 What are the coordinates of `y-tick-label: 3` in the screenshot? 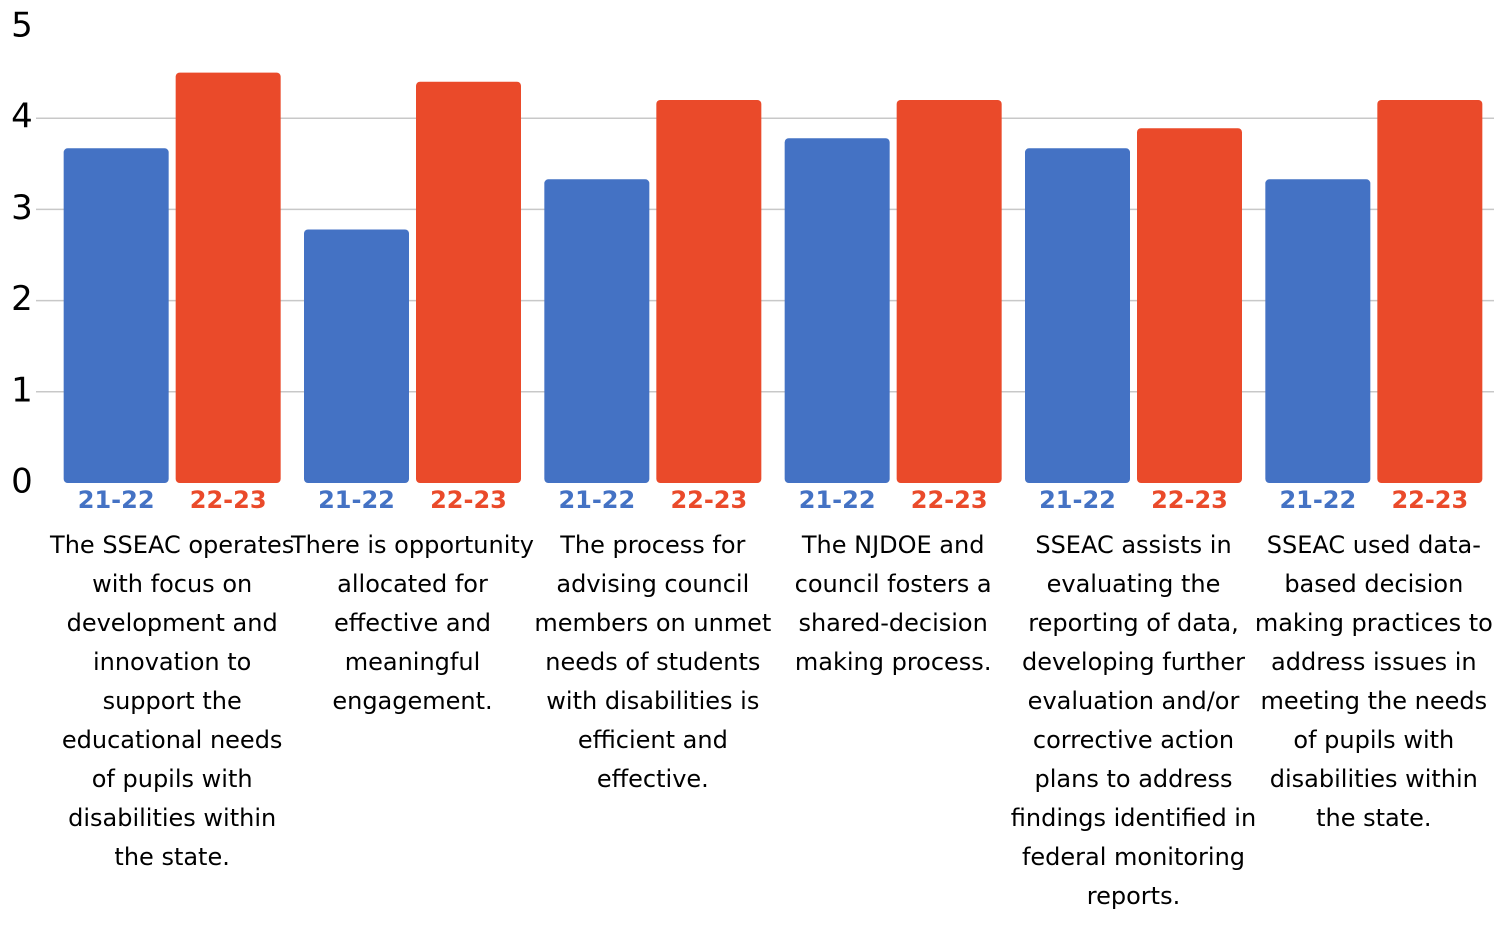 It's located at (22, 208).